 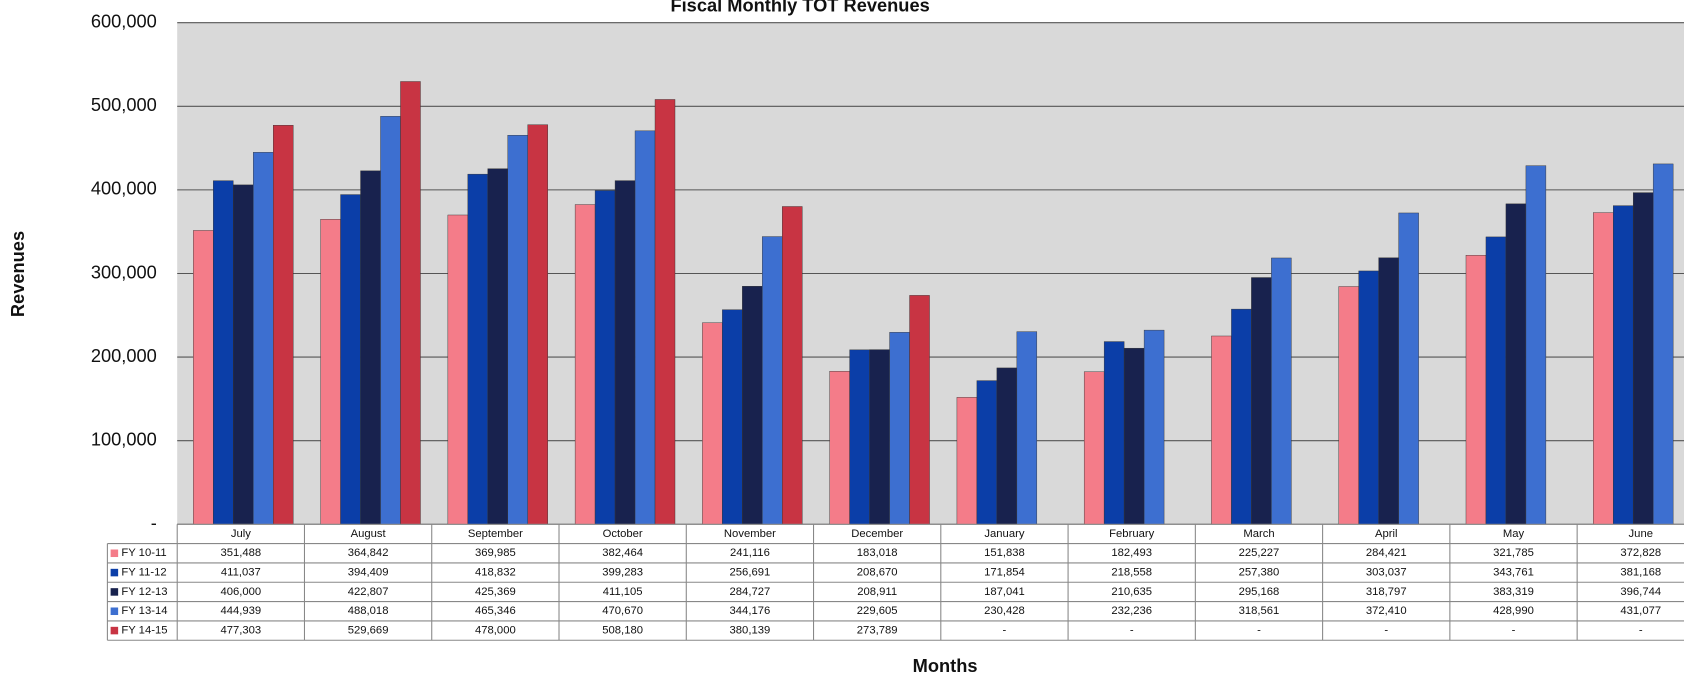 What do you see at coordinates (750, 611) in the screenshot?
I see `table-cell: 344,176` at bounding box center [750, 611].